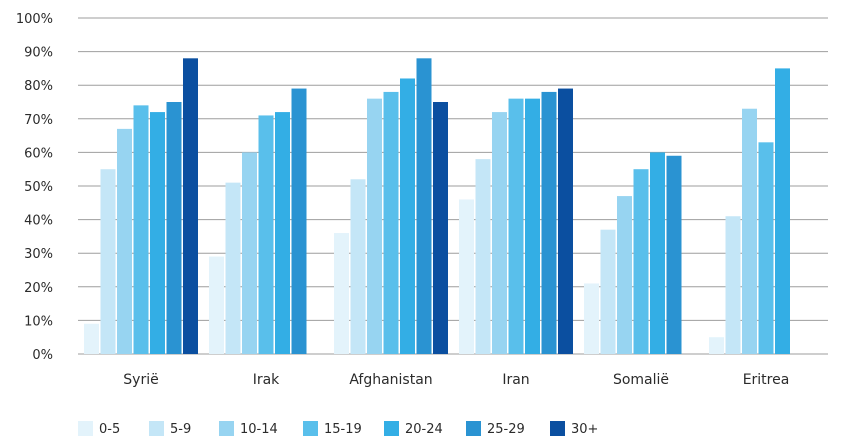 The width and height of the screenshot is (844, 437). I want to click on bar-0-5-Iran, so click(466, 276).